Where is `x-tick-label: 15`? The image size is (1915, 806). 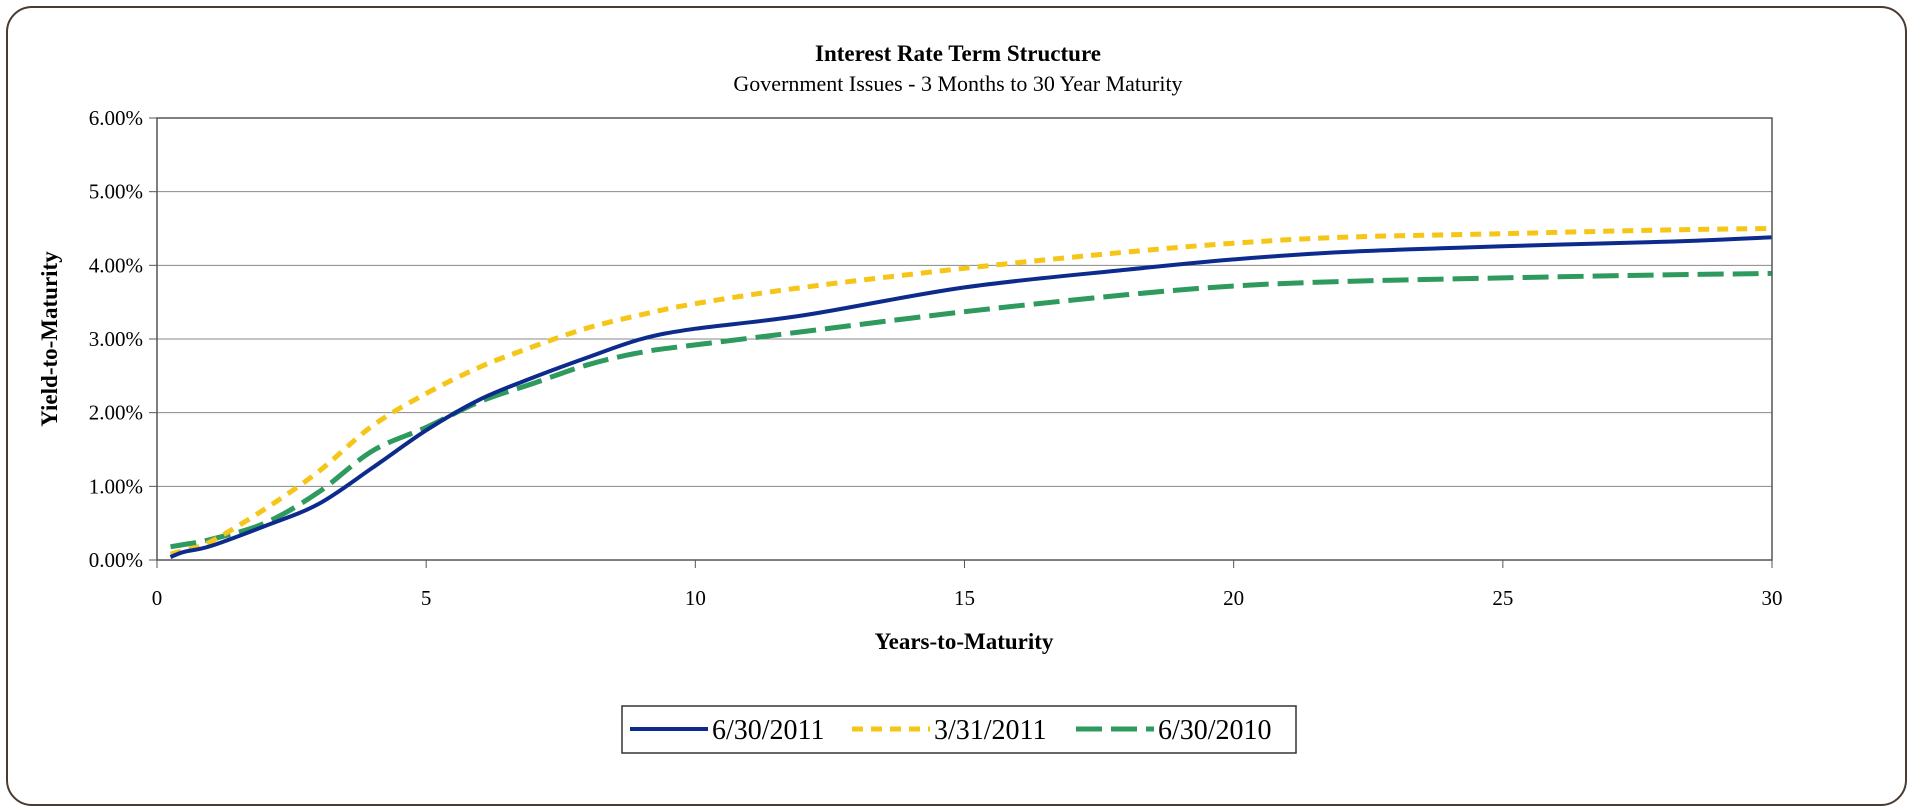
x-tick-label: 15 is located at coordinates (964, 598).